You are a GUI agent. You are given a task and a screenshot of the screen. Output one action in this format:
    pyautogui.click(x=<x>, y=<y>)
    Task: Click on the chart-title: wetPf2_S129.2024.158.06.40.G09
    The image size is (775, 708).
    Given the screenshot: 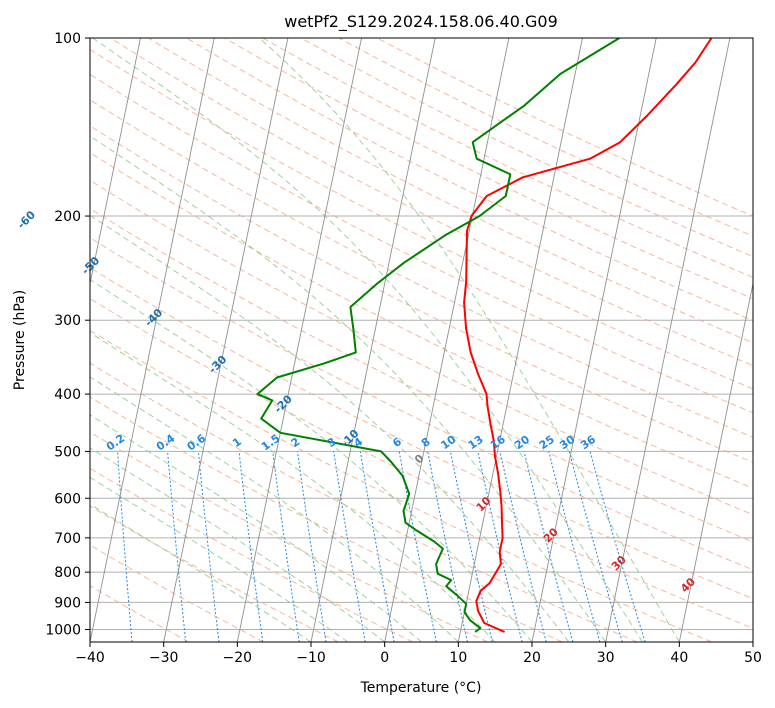 What is the action you would take?
    pyautogui.click(x=421, y=22)
    